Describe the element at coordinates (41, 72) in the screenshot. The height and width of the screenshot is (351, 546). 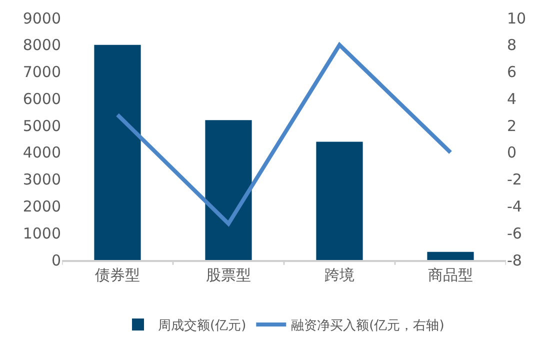
I see `y-tick-label: 7000` at that location.